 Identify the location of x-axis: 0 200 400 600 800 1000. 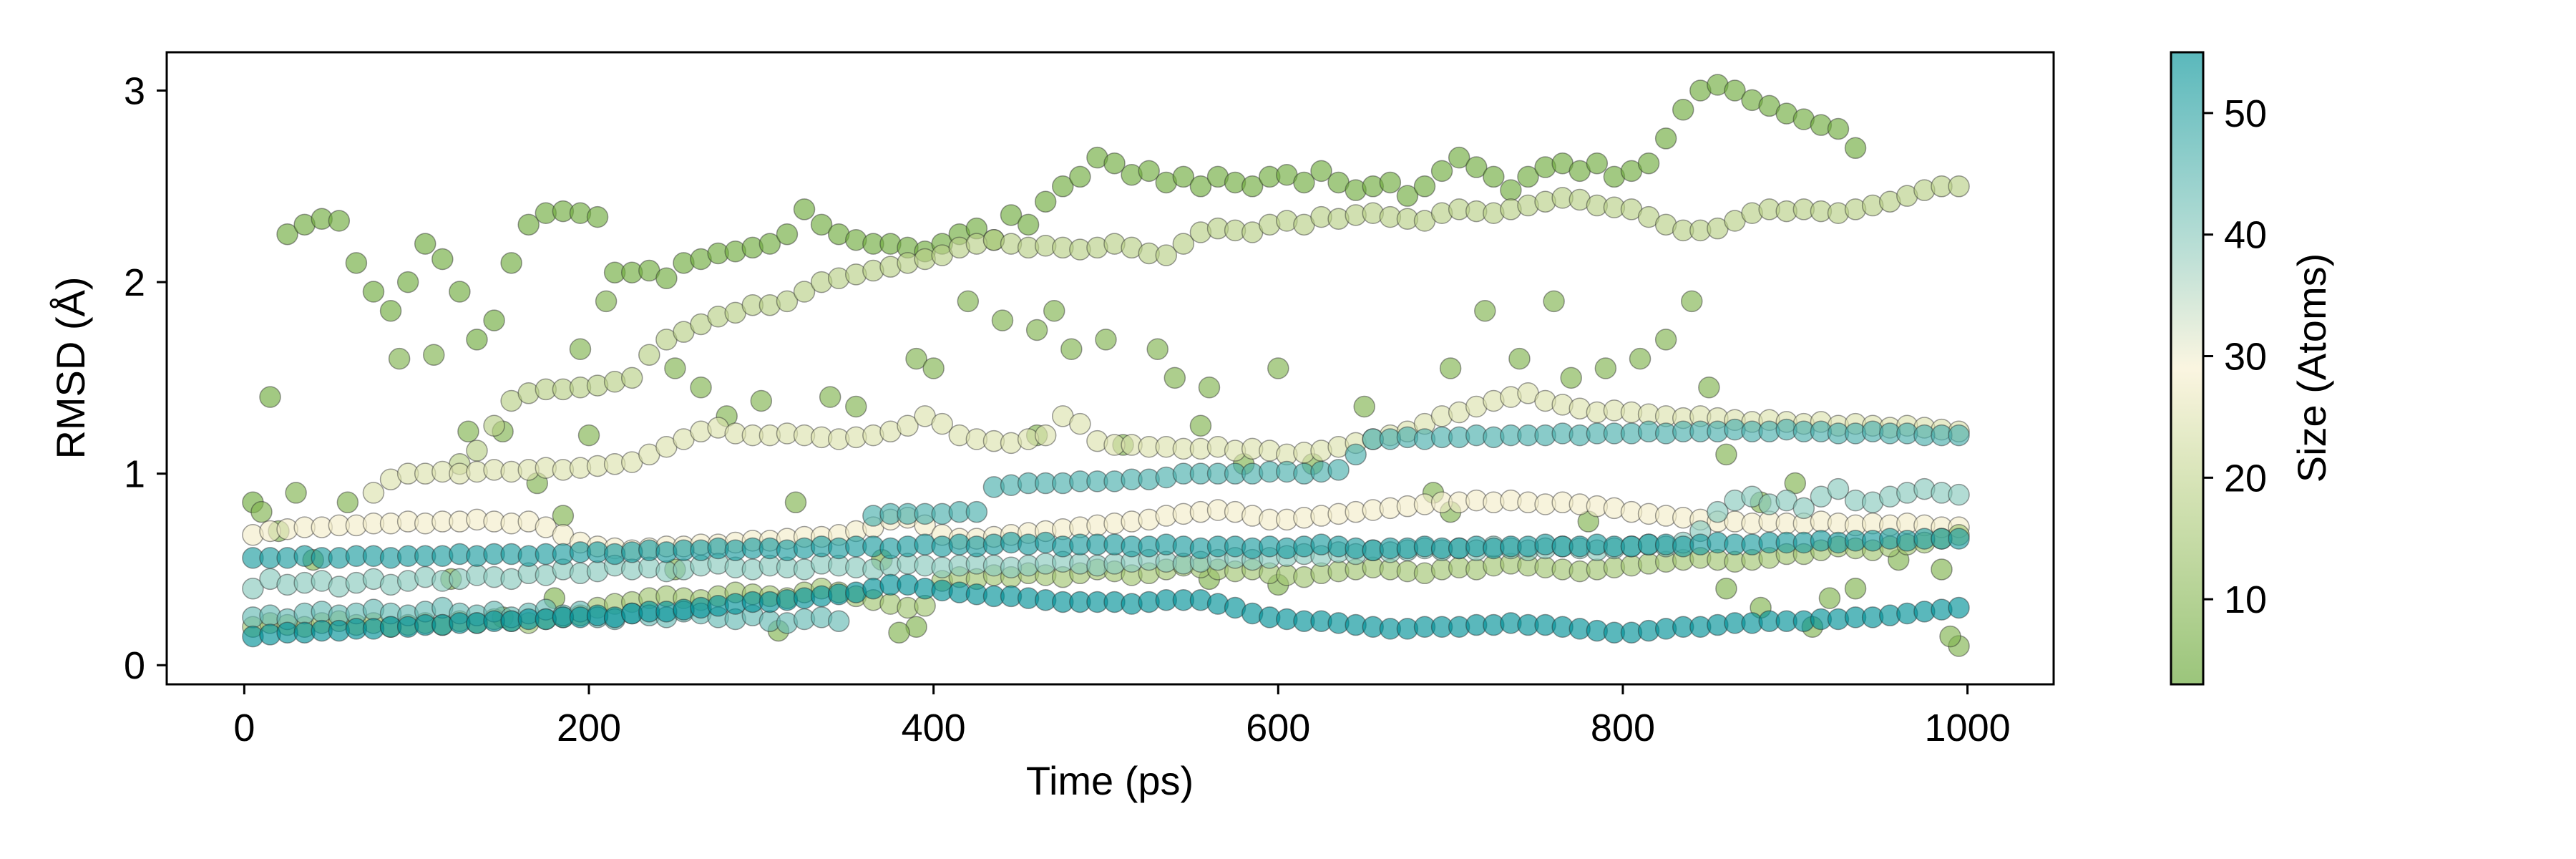
(1122, 716).